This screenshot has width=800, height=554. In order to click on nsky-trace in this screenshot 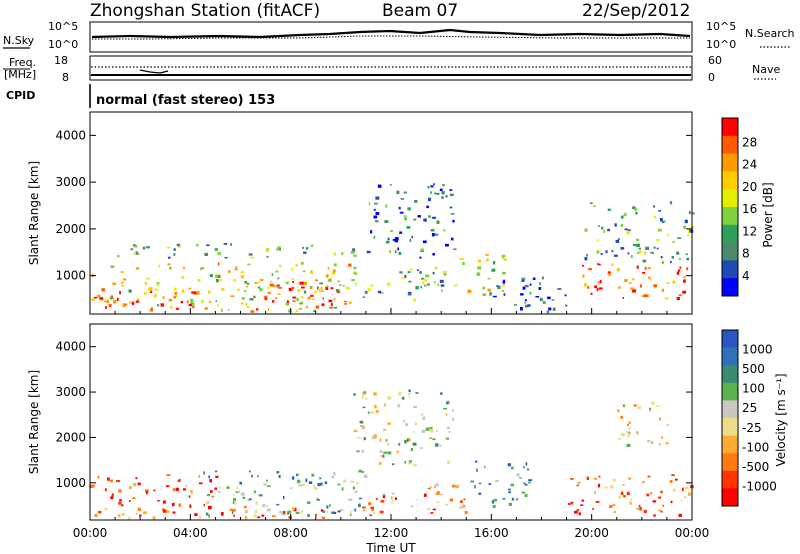, I will do `click(391, 33)`.